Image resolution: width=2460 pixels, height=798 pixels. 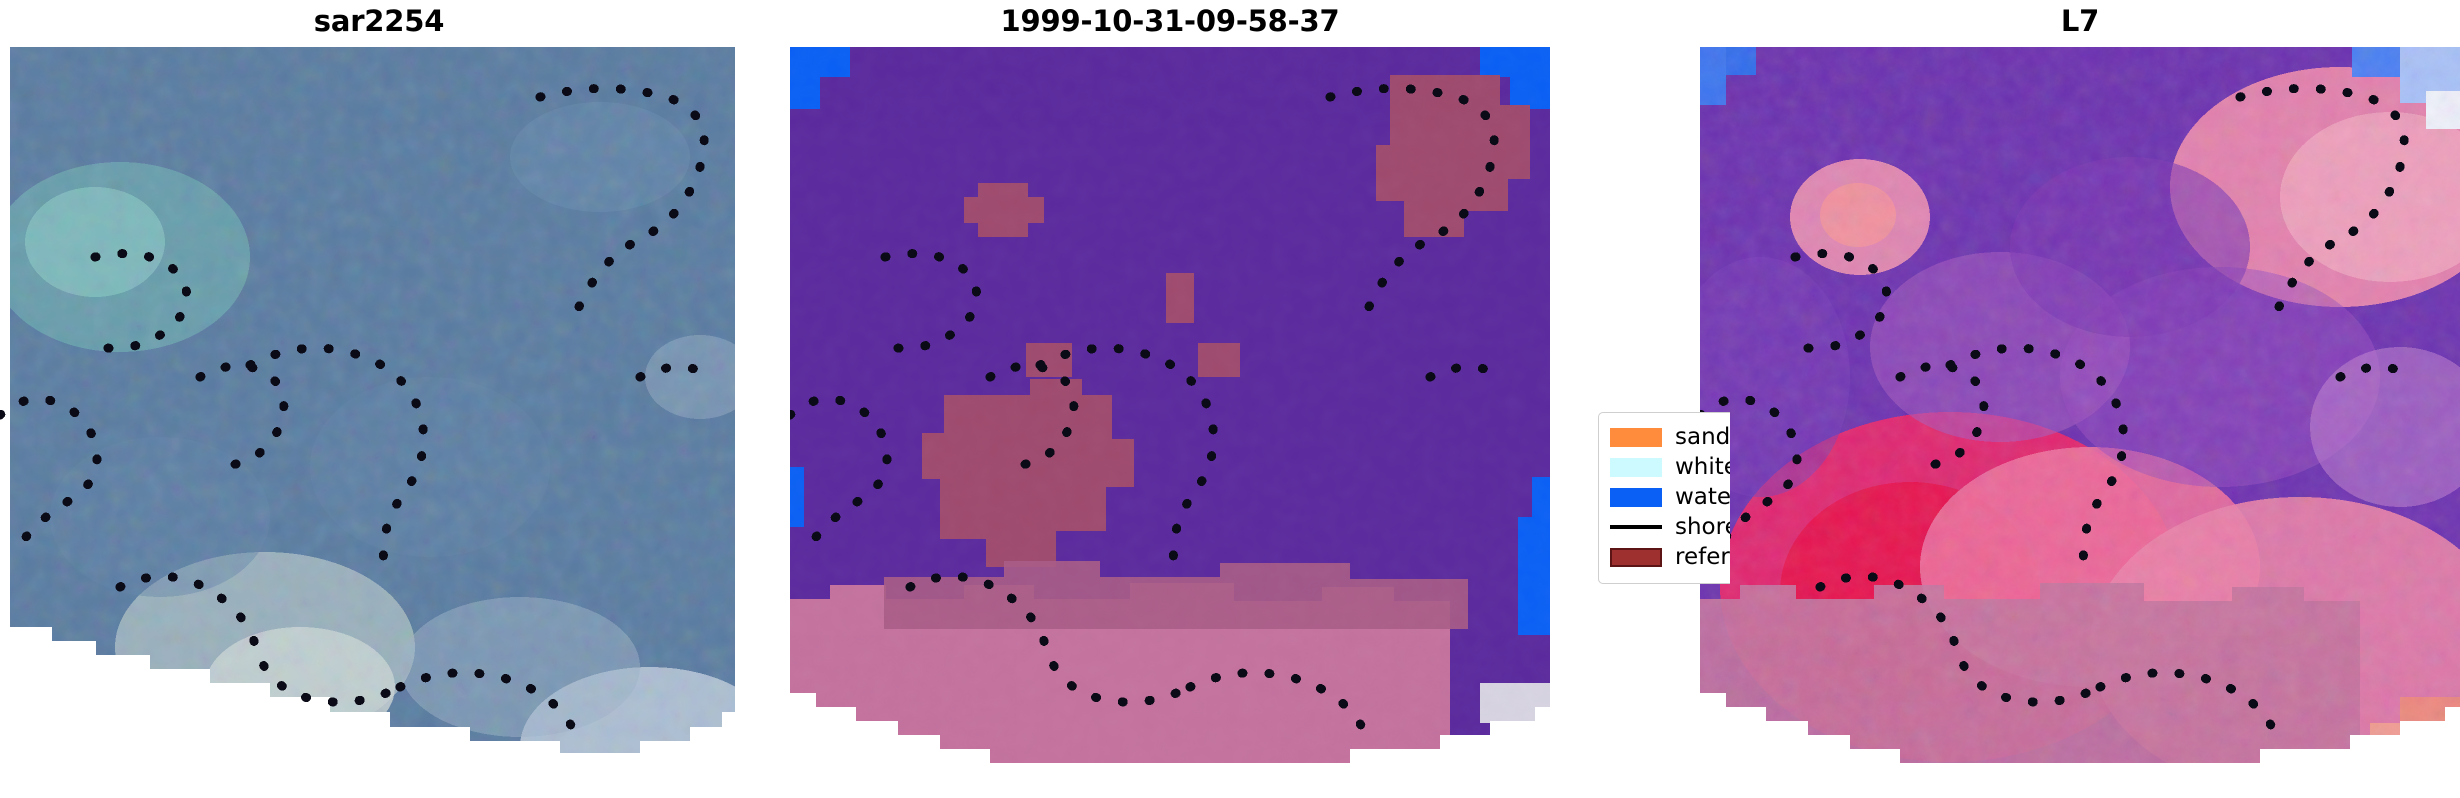 I want to click on panel-title-classification: 1999-10-31-09-58-37, so click(x=1170, y=21).